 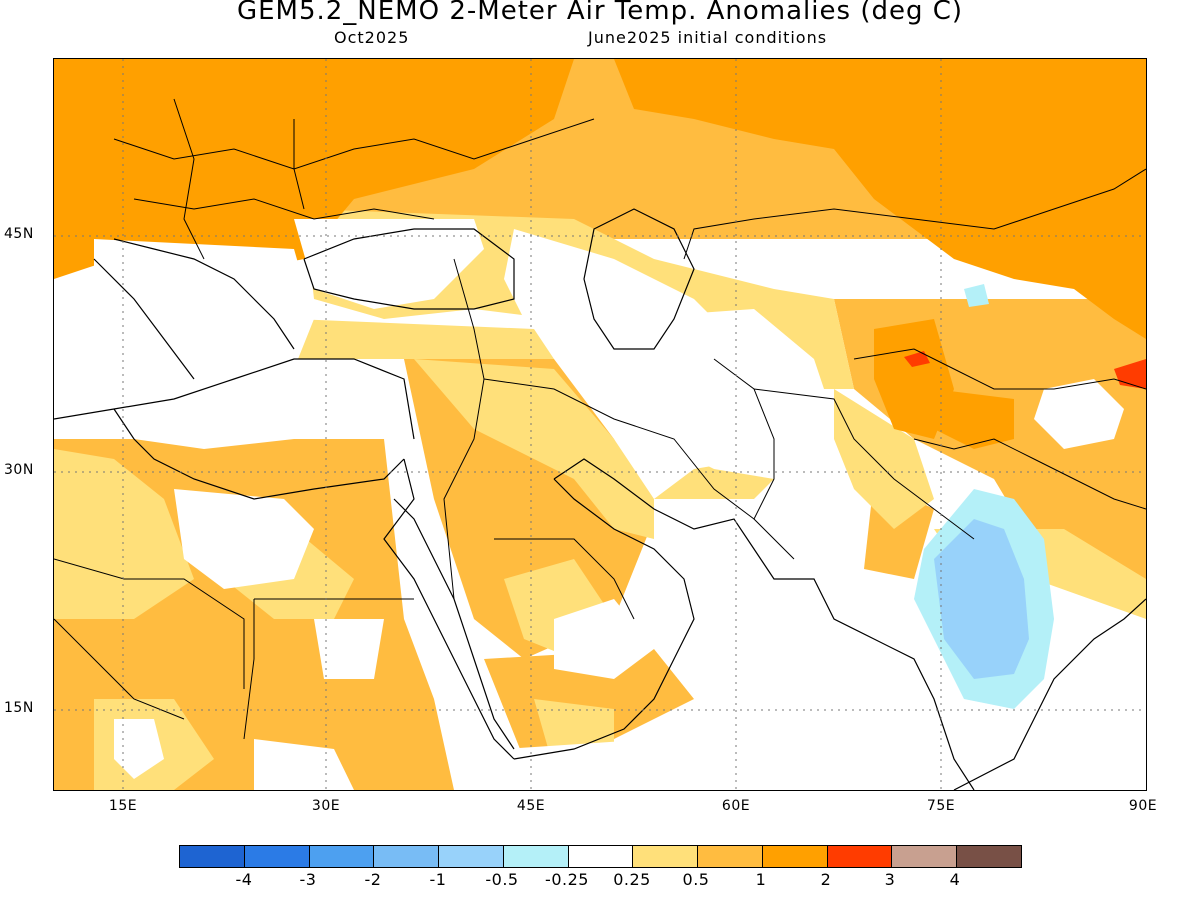 What do you see at coordinates (632, 879) in the screenshot?
I see `legend-label: 0.25` at bounding box center [632, 879].